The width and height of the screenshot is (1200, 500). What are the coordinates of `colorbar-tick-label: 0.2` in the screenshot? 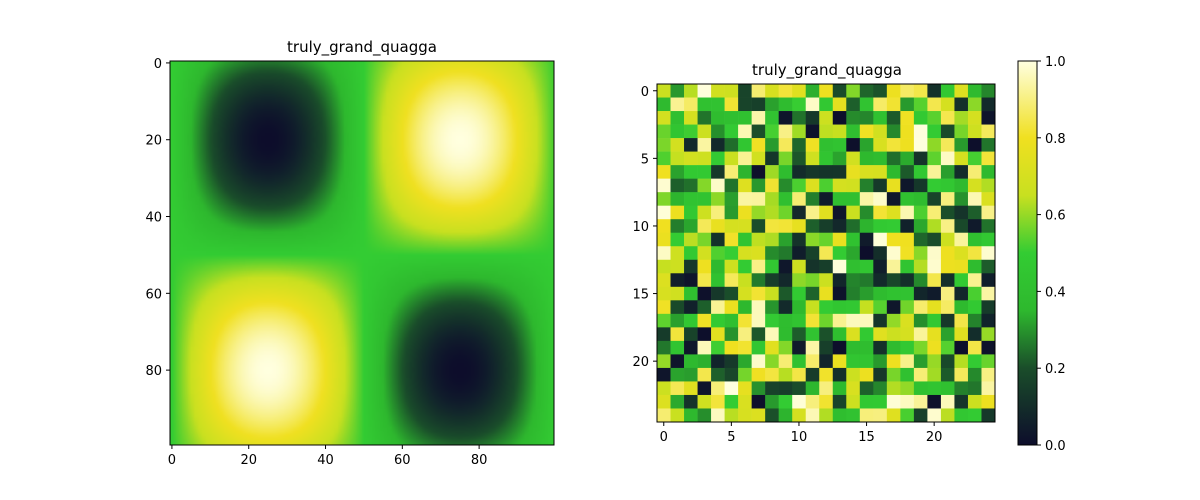 It's located at (1055, 369).